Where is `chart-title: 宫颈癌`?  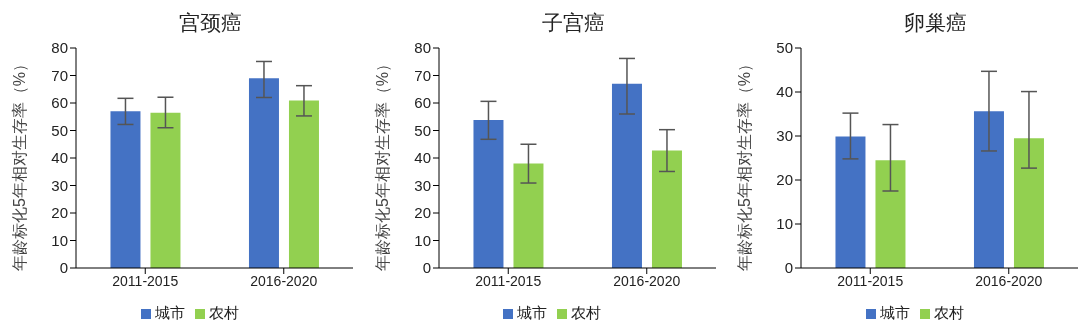
chart-title: 宫颈癌 is located at coordinates (210, 23).